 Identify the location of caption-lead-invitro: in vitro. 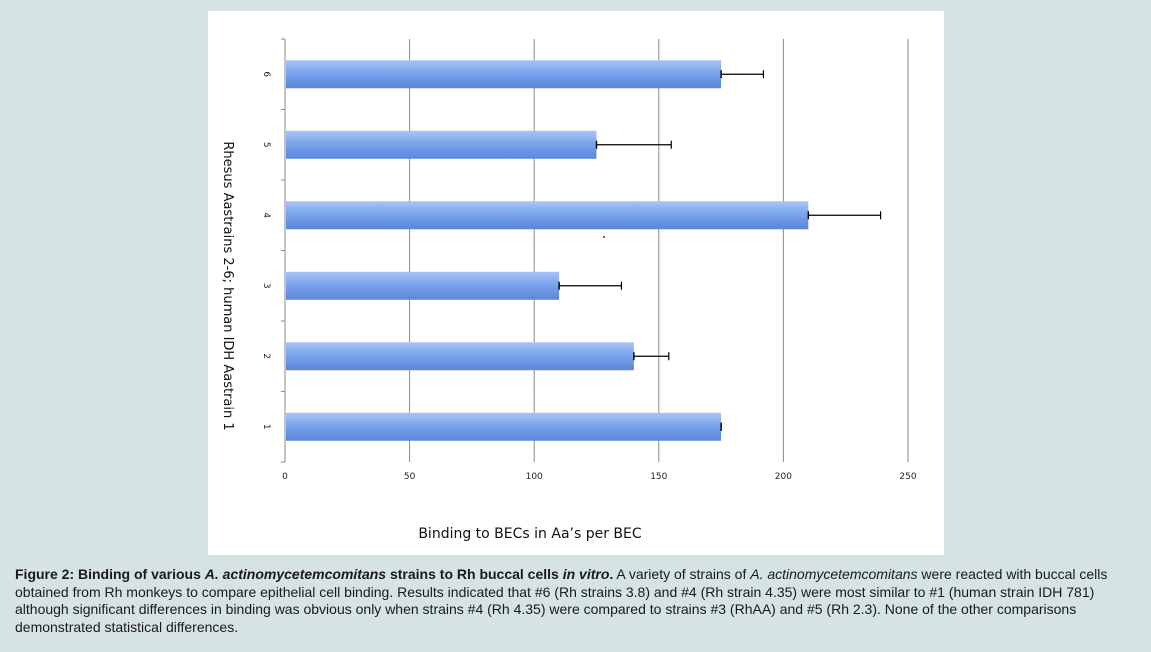
(586, 574).